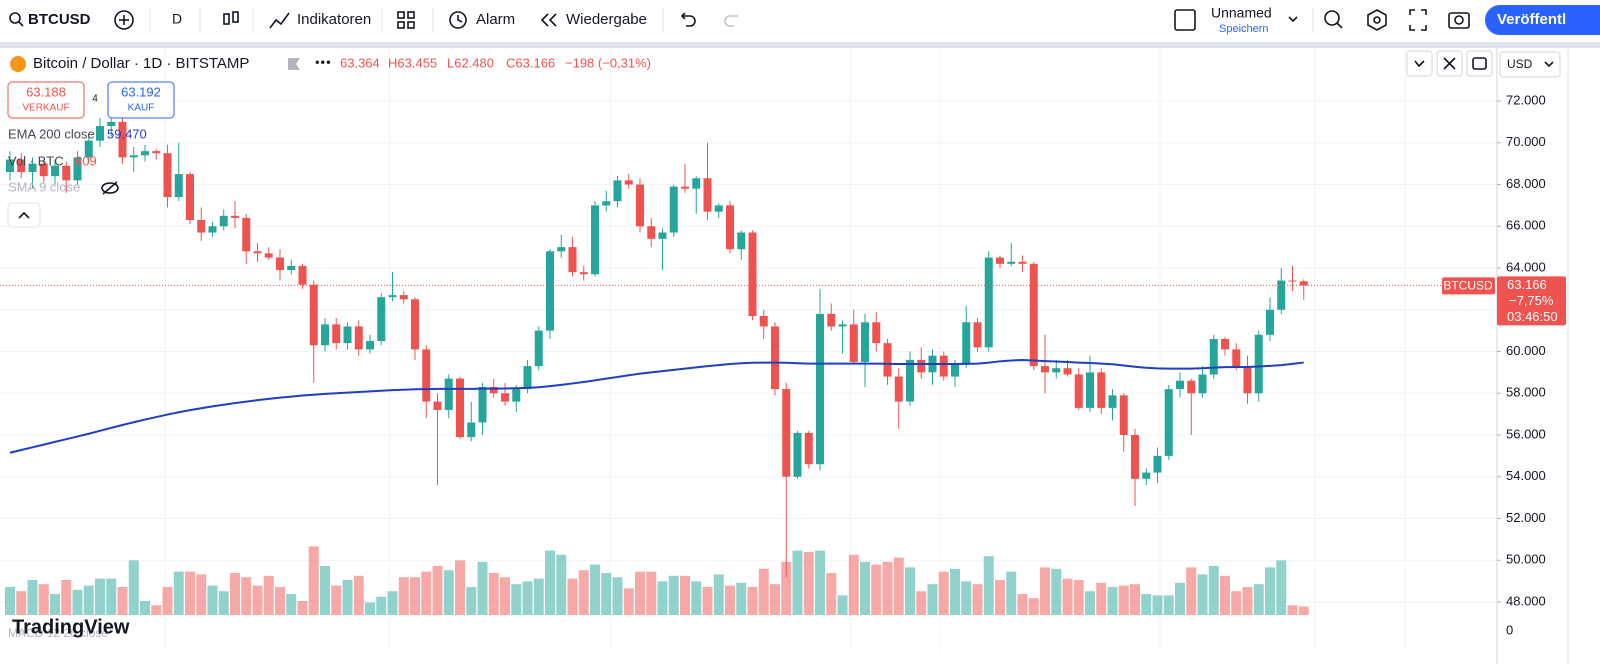 The width and height of the screenshot is (1600, 669). I want to click on sell-price: 63.188, so click(46, 91).